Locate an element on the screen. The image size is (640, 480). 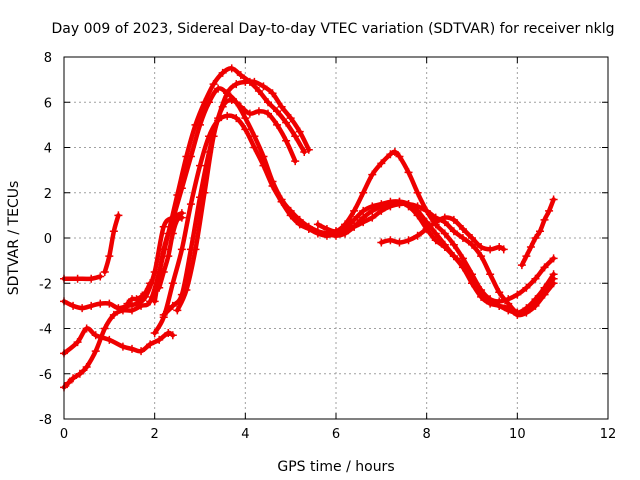
x-axis-label: GPS time / hours is located at coordinates (335, 467).